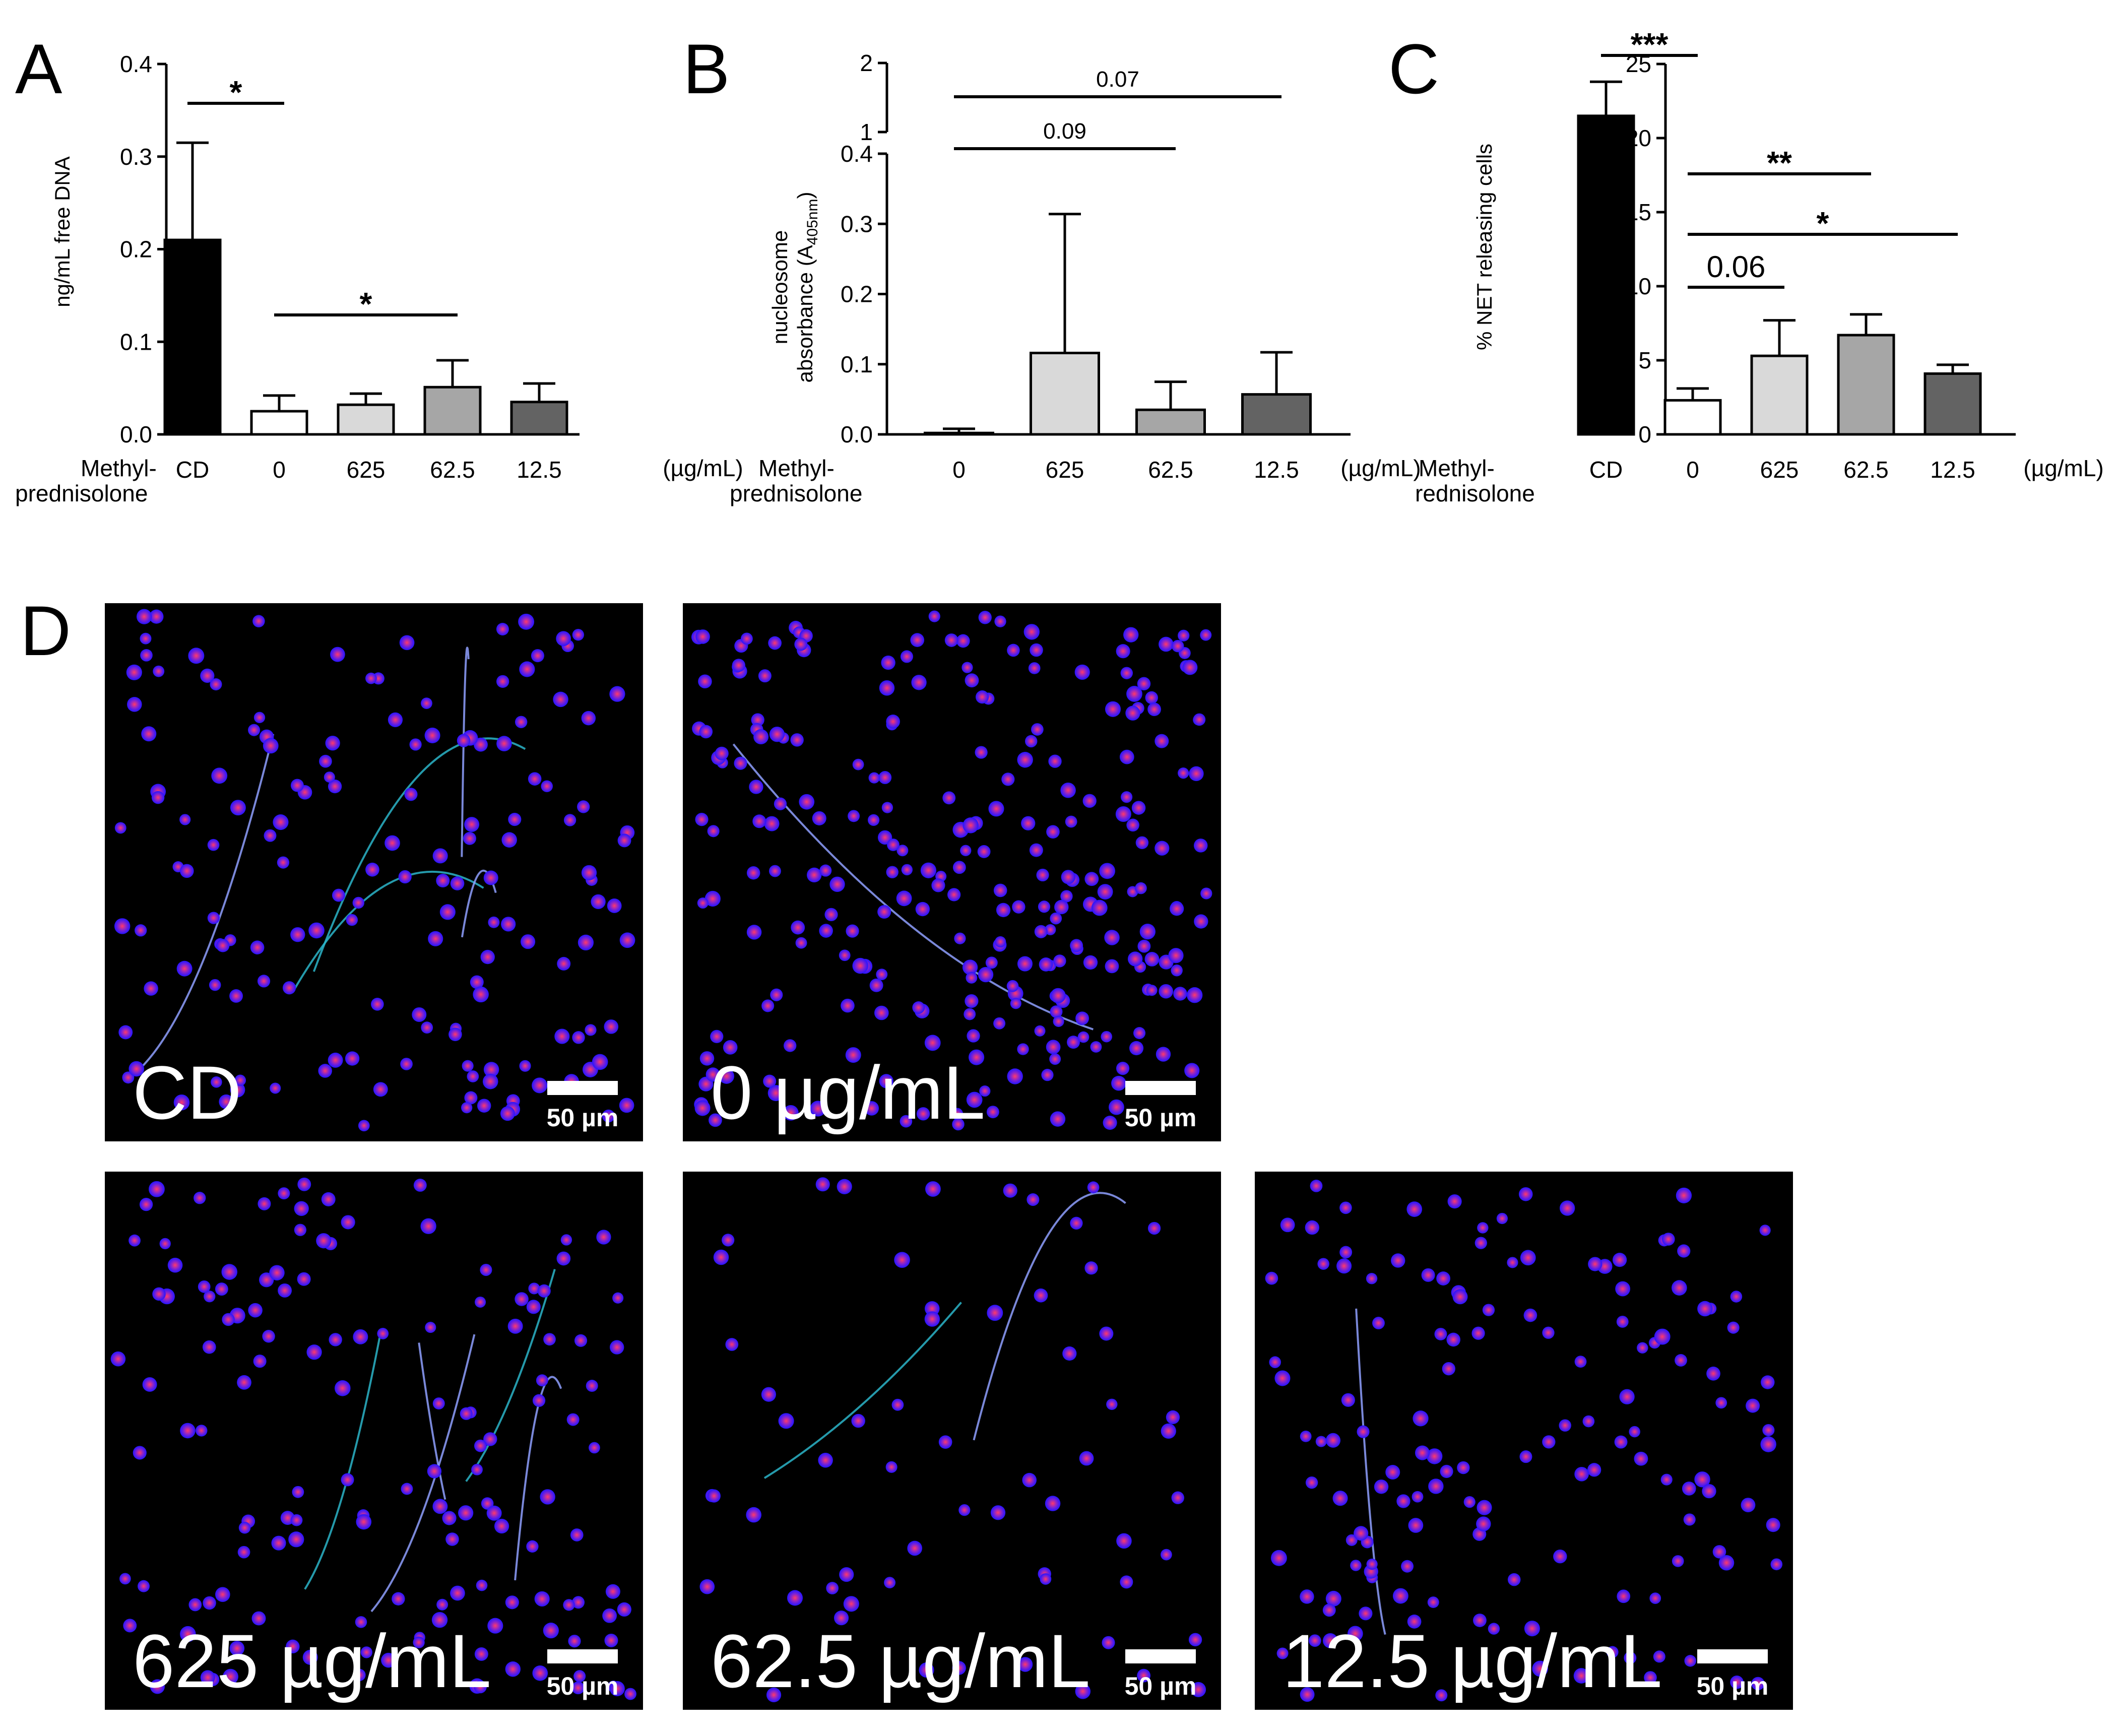 The width and height of the screenshot is (2116, 1736). What do you see at coordinates (703, 468) in the screenshot?
I see `panel-a-unit-label: (µg/mL)` at bounding box center [703, 468].